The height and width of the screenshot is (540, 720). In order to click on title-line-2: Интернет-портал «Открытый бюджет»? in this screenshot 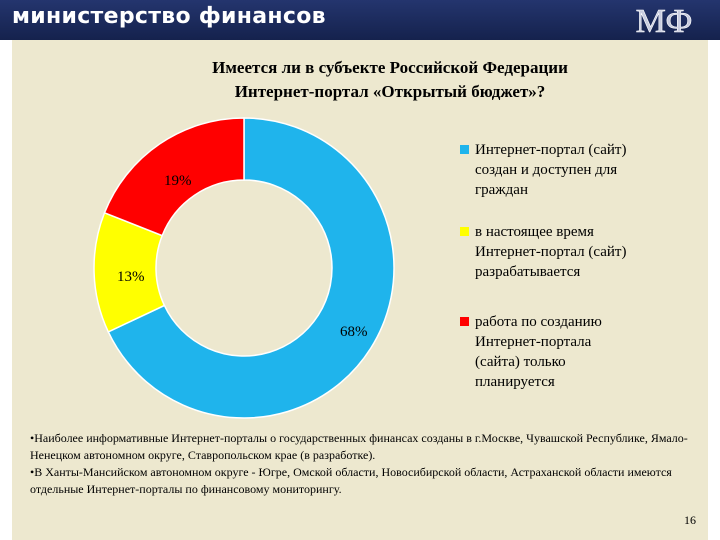, I will do `click(390, 91)`.